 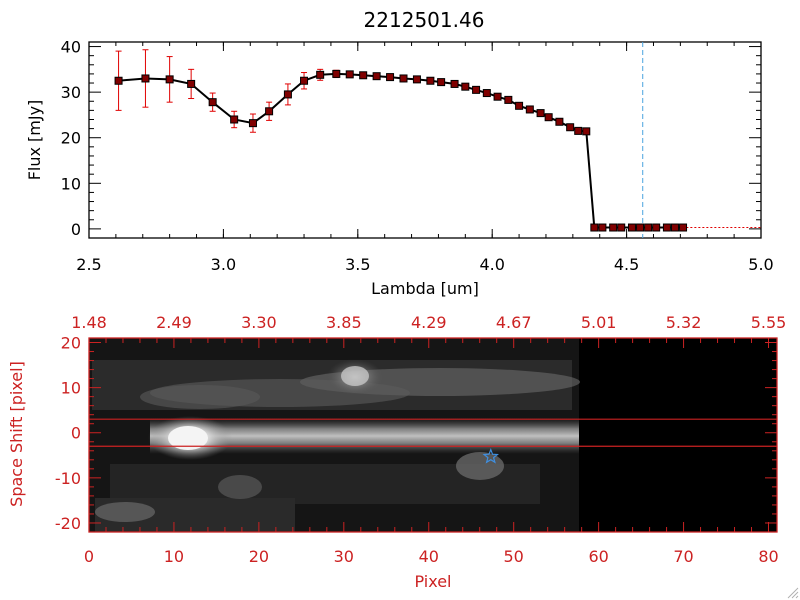 What do you see at coordinates (88, 264) in the screenshot?
I see `spectrum-xtick-label: 2.5` at bounding box center [88, 264].